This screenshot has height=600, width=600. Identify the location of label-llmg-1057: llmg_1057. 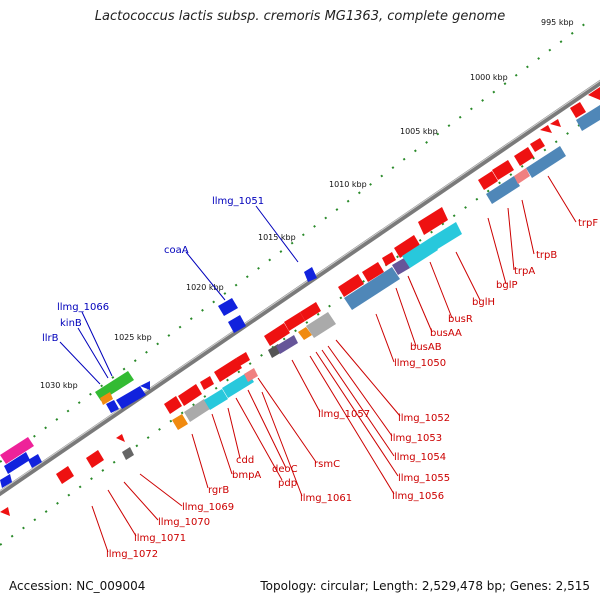
(344, 414).